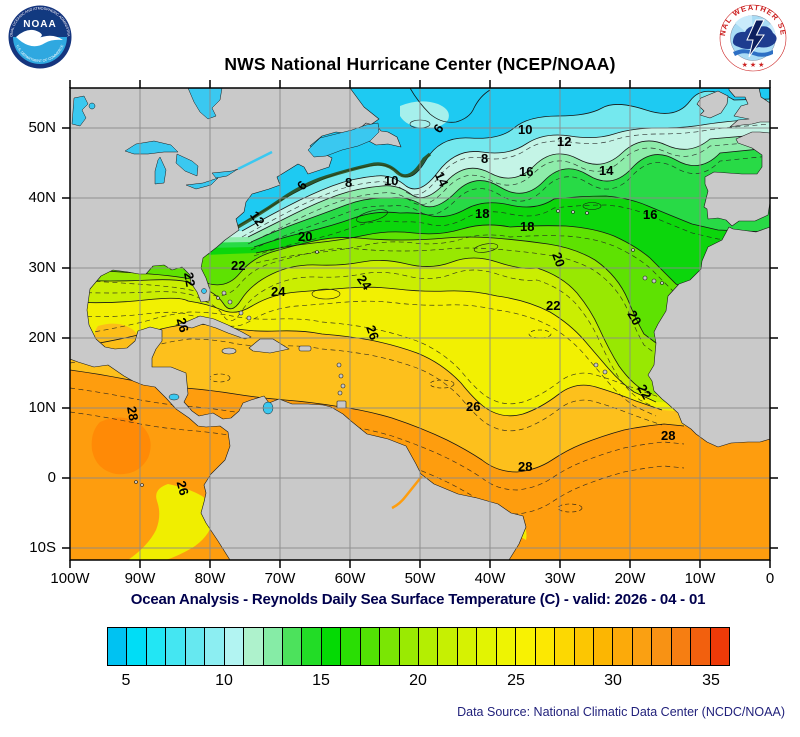  What do you see at coordinates (42, 197) in the screenshot?
I see `y-tick-label: 40N` at bounding box center [42, 197].